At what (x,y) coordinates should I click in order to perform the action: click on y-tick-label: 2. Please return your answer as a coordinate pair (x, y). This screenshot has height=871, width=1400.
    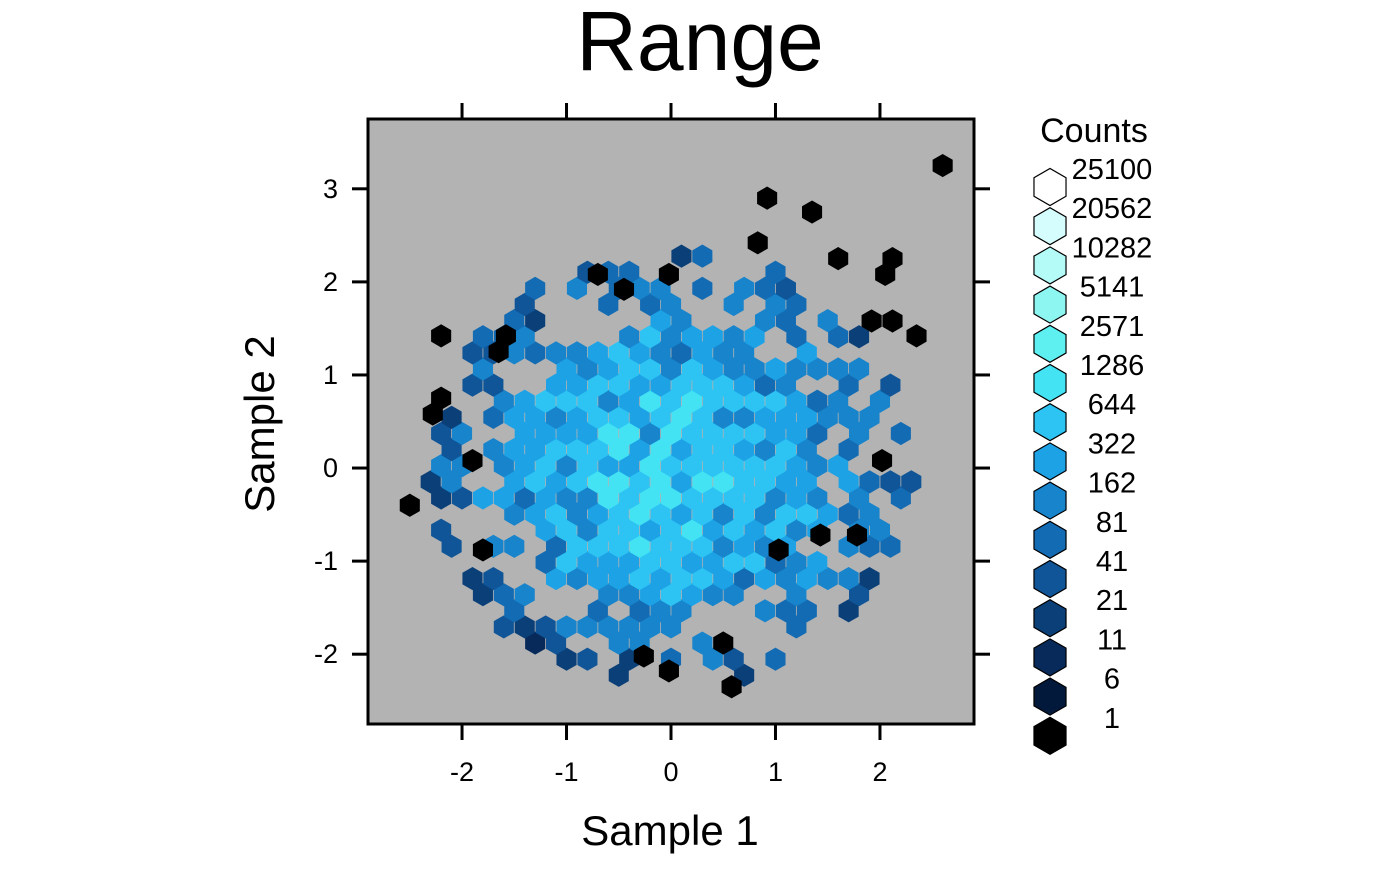
    Looking at the image, I should click on (330, 282).